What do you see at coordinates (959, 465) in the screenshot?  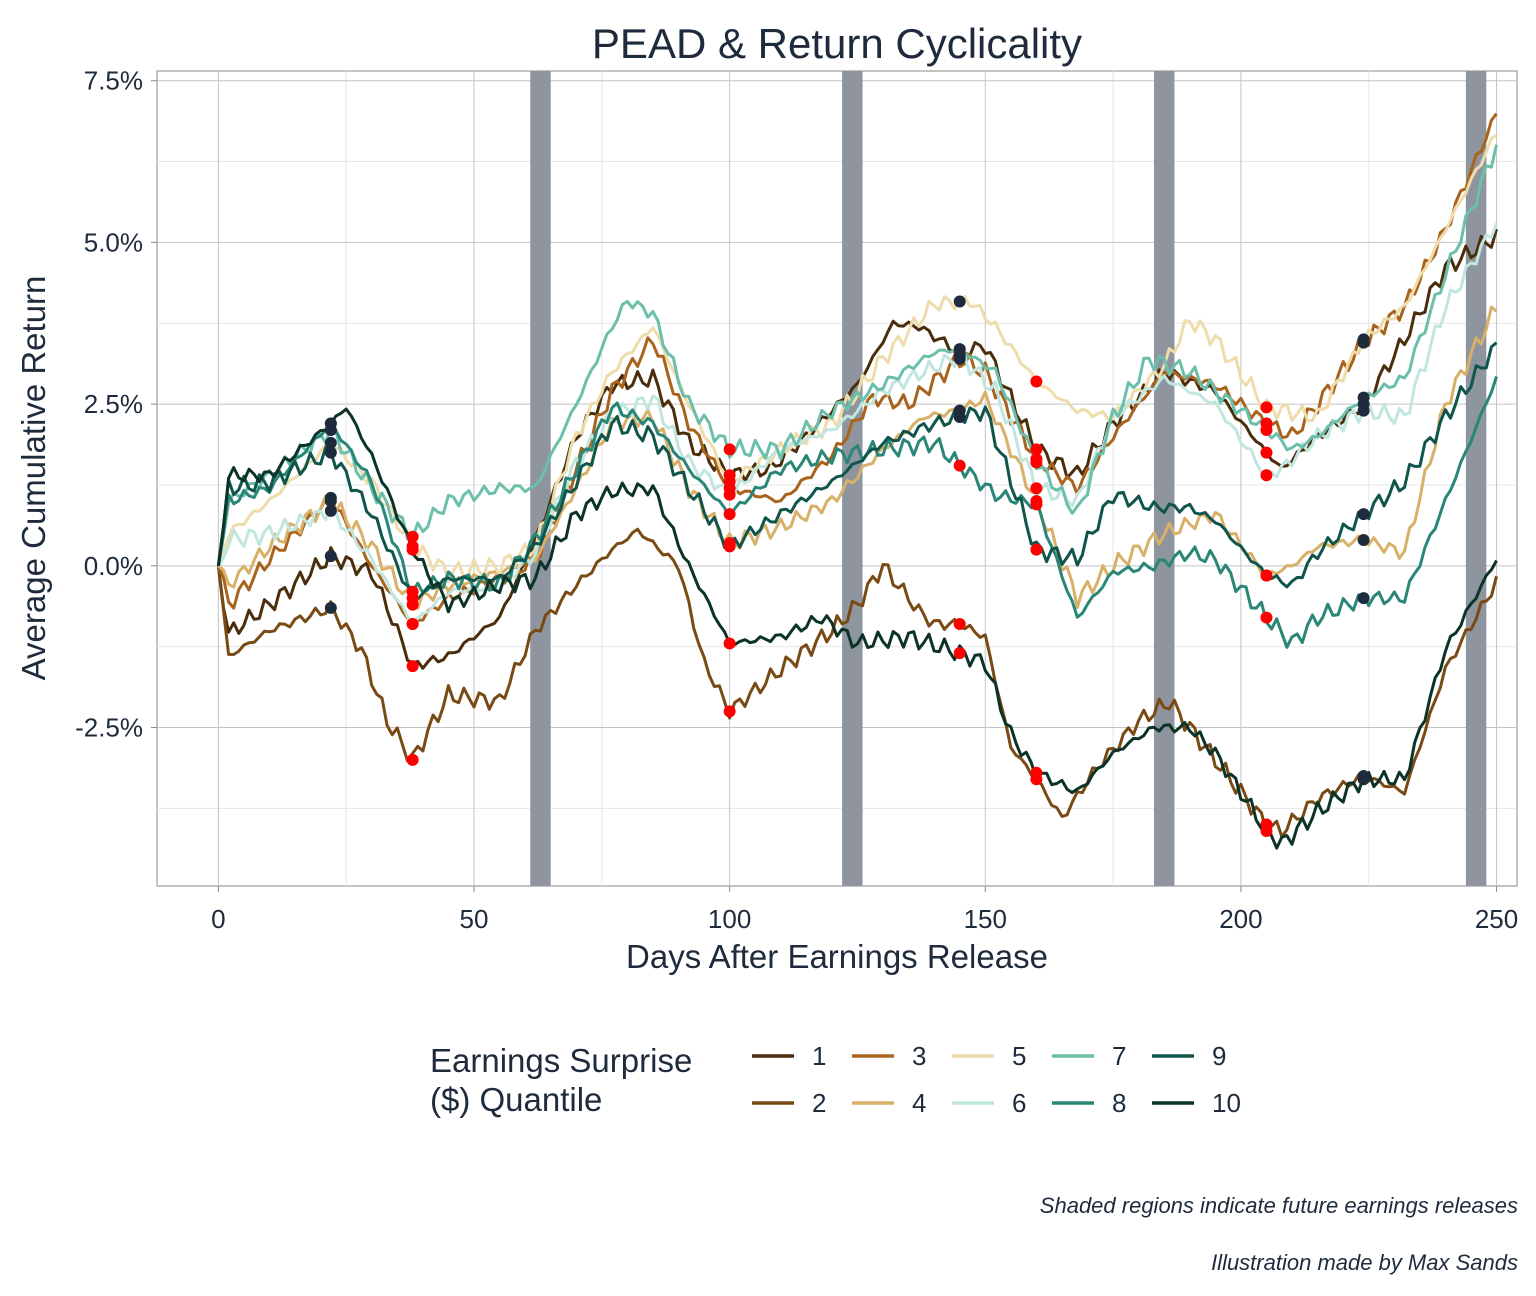 I see `marker-q8-day145` at bounding box center [959, 465].